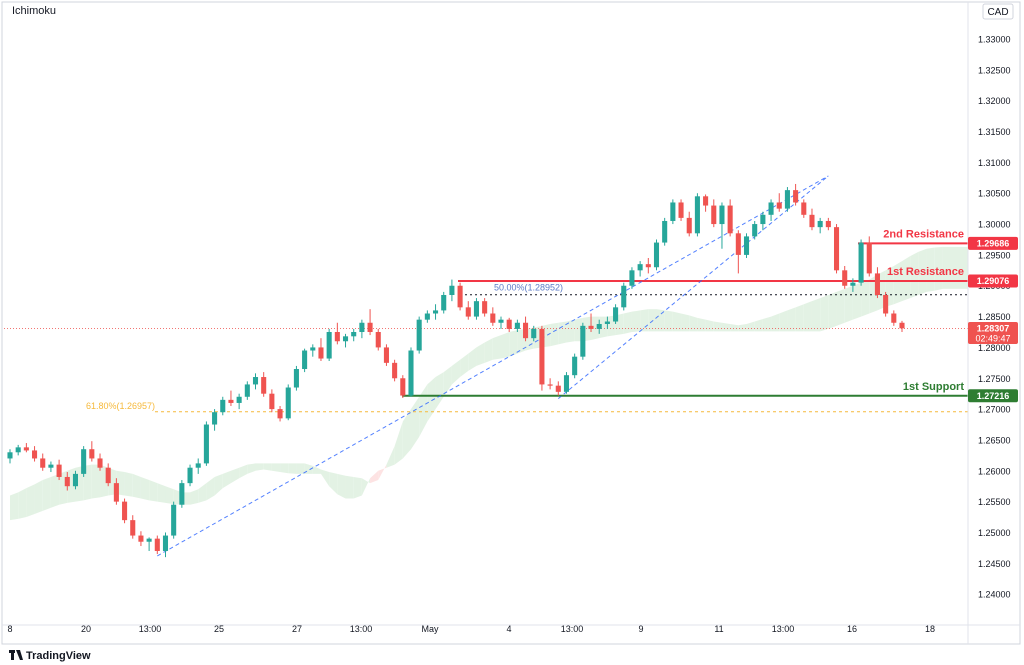 The image size is (1024, 665). Describe the element at coordinates (998, 11) in the screenshot. I see `currency-badge: CAD` at that location.